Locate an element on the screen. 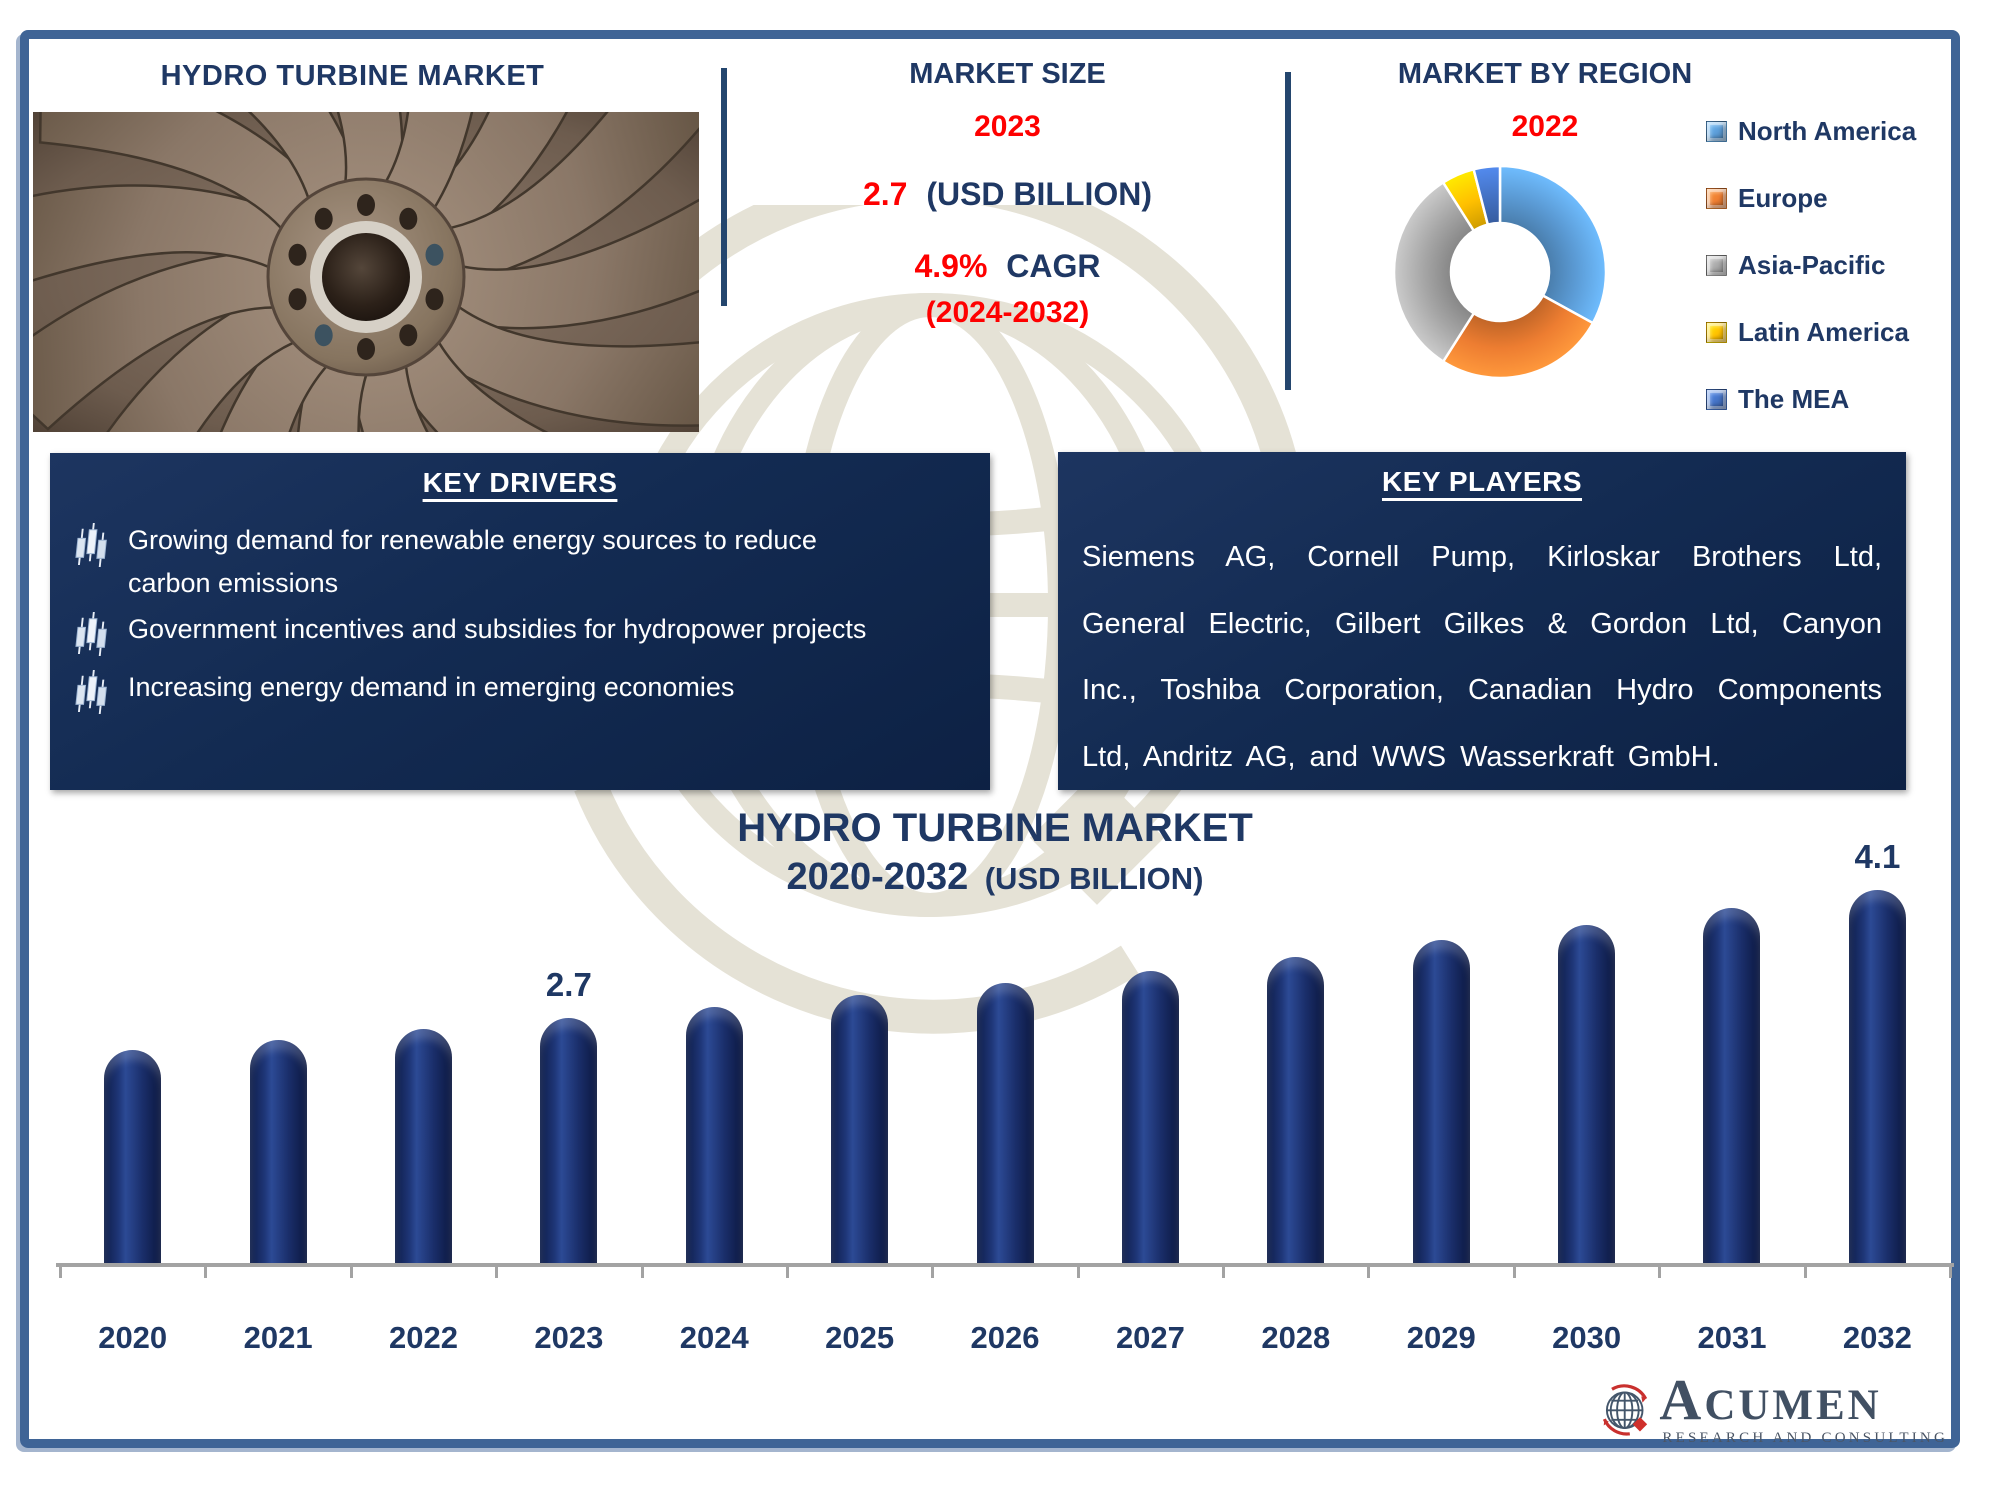  x-axis-label-2022: 2022 is located at coordinates (423, 1337).